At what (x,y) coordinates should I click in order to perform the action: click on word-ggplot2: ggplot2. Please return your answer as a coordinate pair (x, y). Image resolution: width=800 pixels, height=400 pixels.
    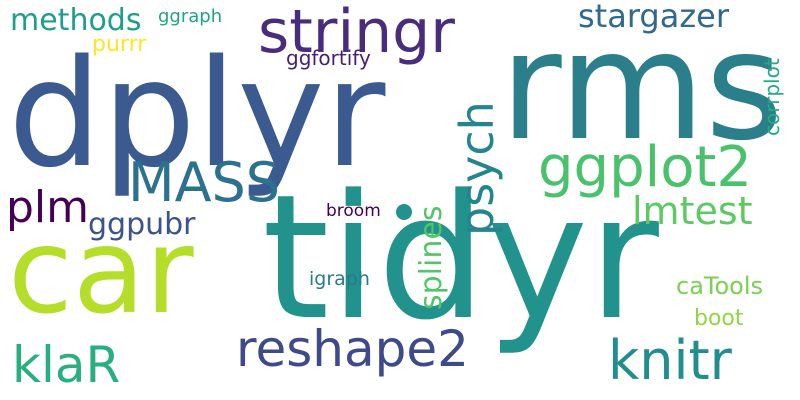
    Looking at the image, I should click on (645, 167).